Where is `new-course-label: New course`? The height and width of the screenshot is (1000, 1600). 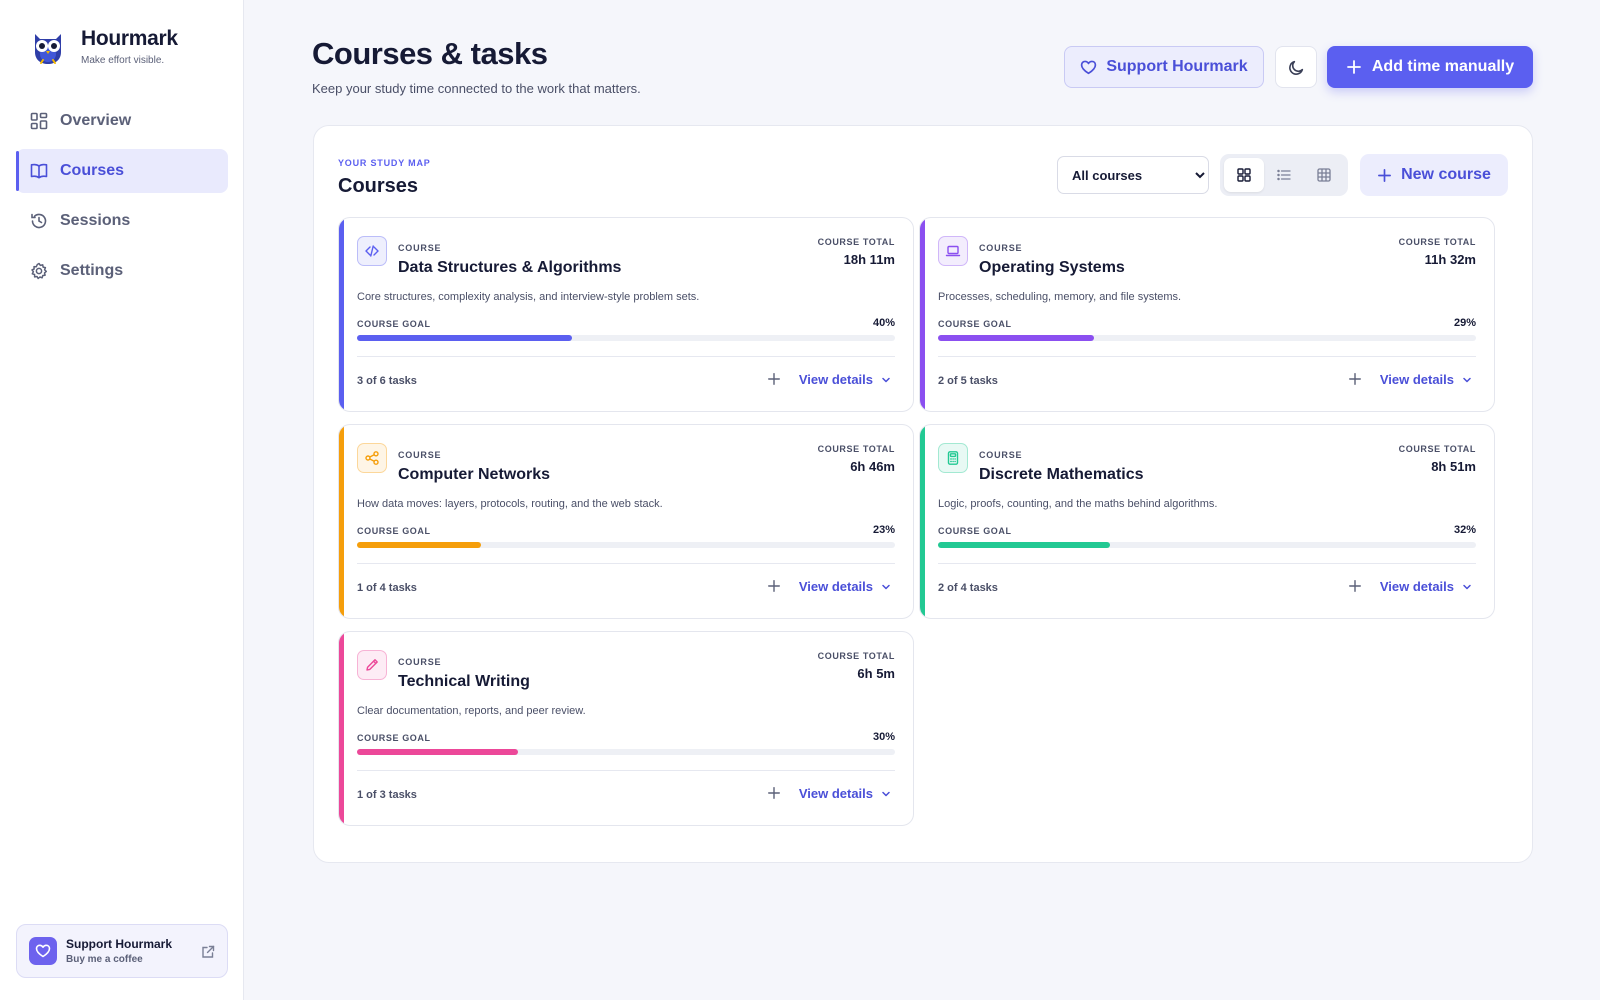 new-course-label: New course is located at coordinates (1446, 174).